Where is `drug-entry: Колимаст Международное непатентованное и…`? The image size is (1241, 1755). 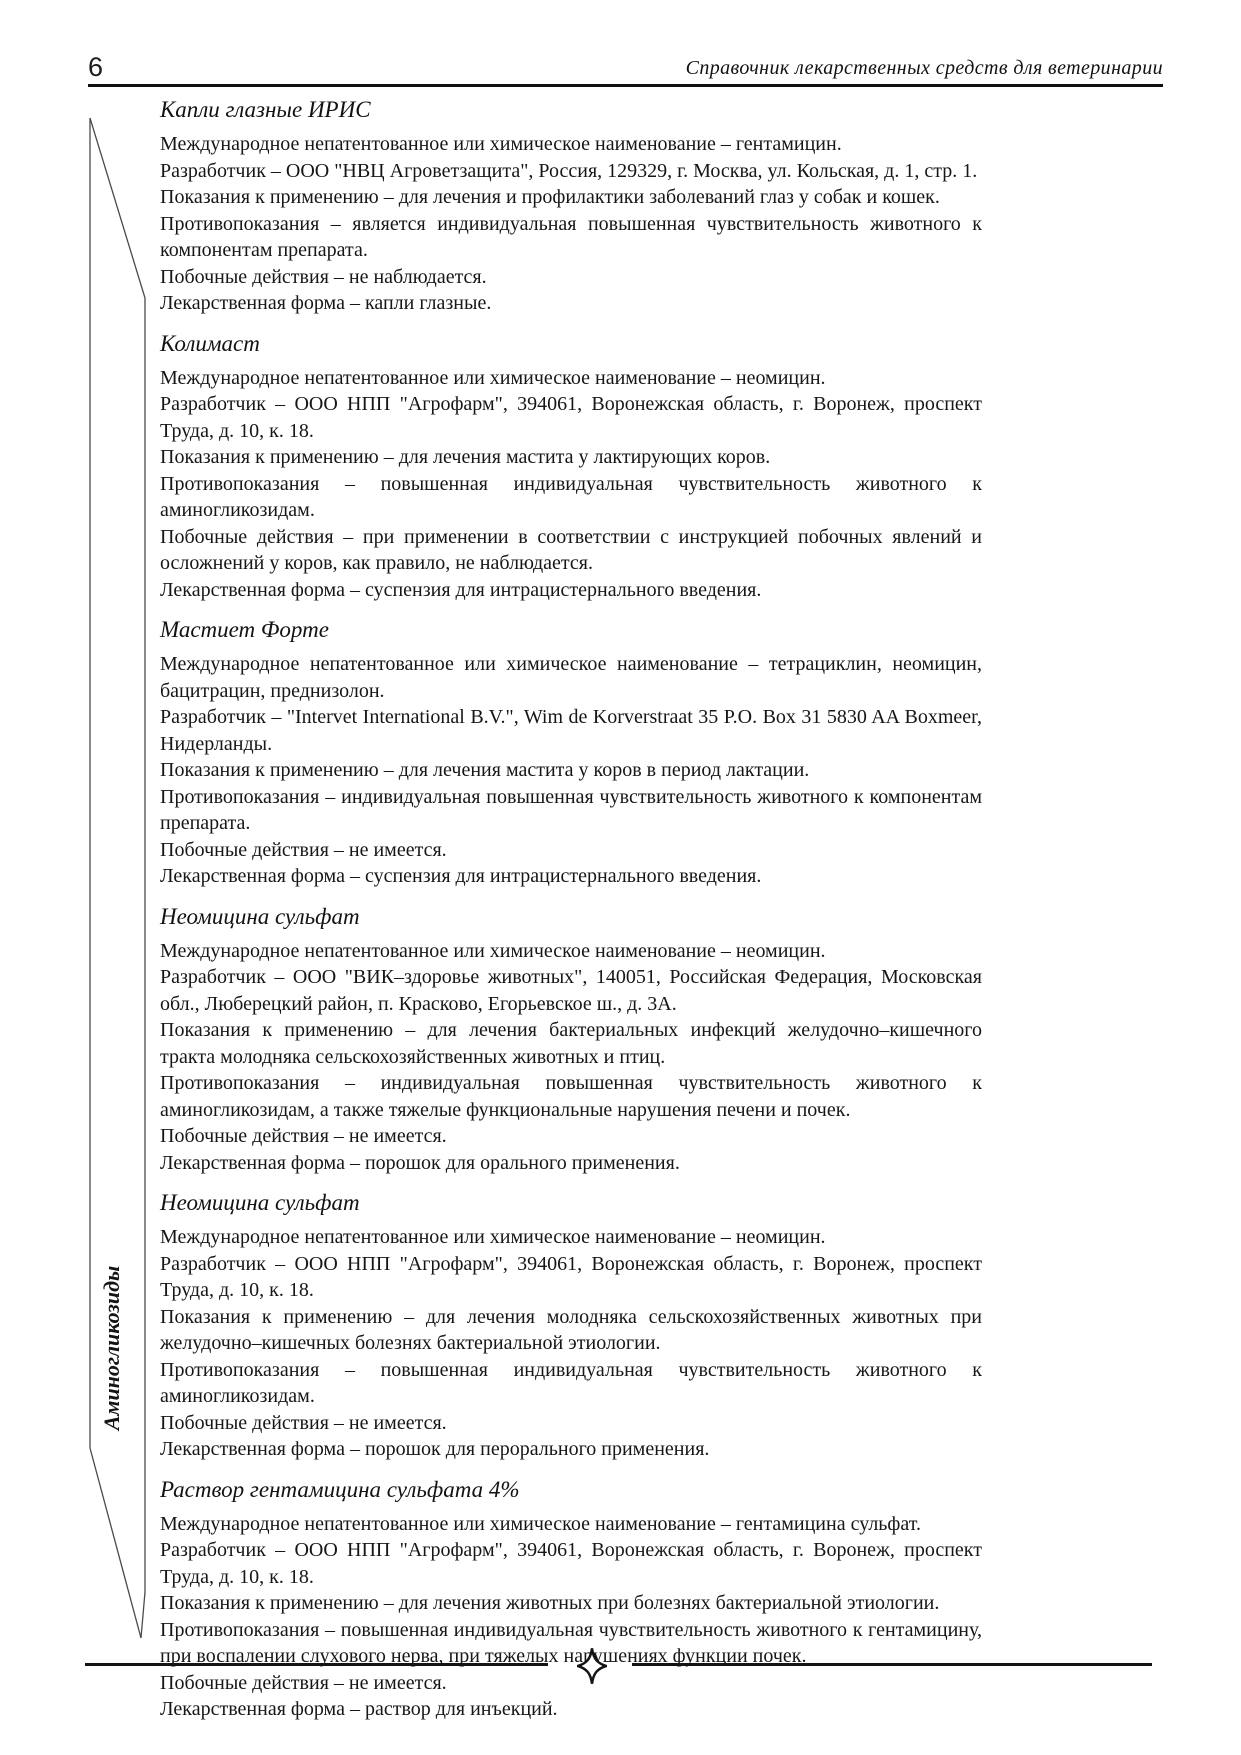 drug-entry: Колимаст Международное непатентованное и… is located at coordinates (571, 467).